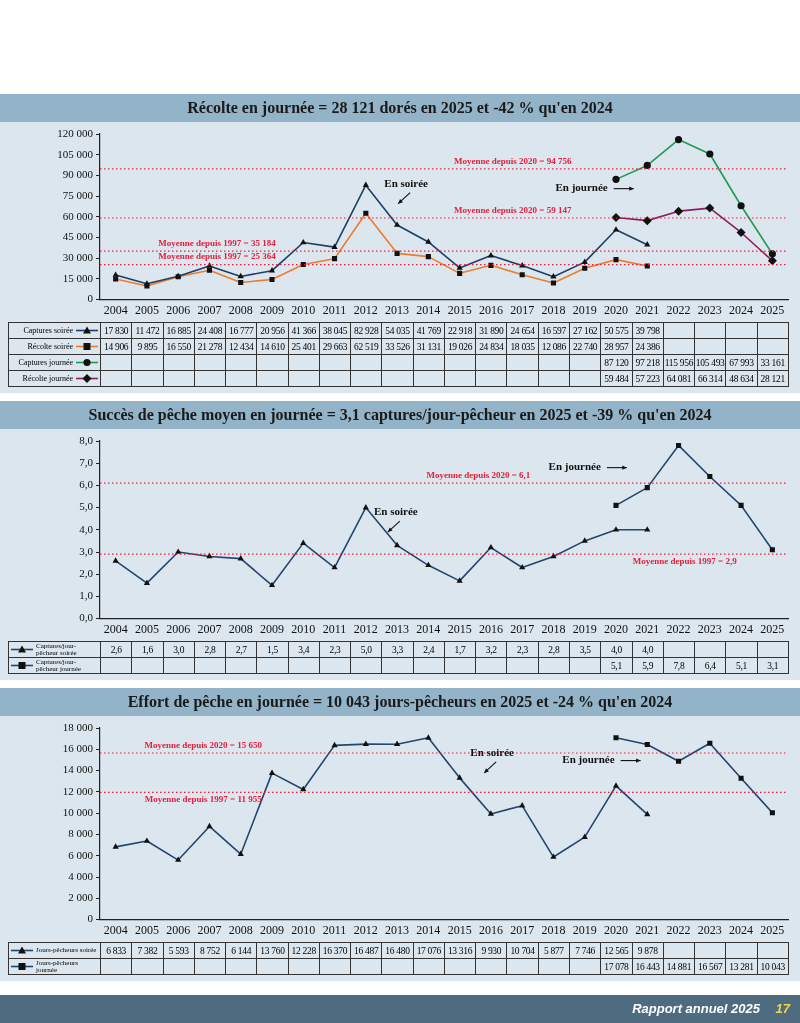 The image size is (800, 1023). Describe the element at coordinates (397, 346) in the screenshot. I see `data-label: 33 526` at that location.